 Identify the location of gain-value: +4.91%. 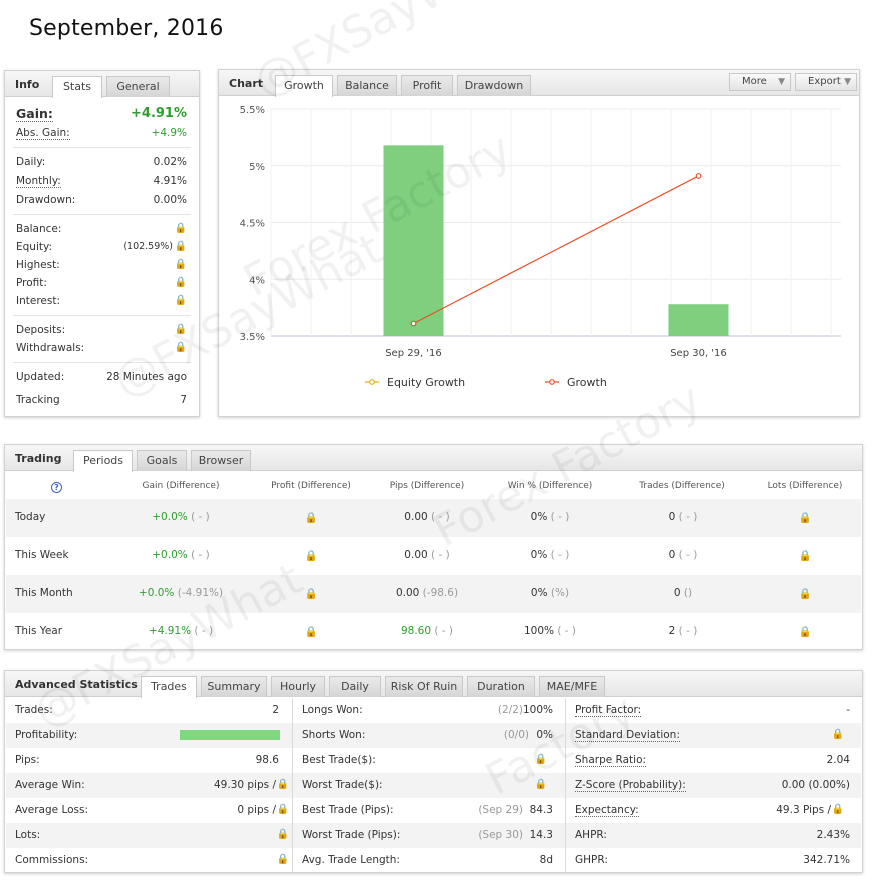
(159, 113).